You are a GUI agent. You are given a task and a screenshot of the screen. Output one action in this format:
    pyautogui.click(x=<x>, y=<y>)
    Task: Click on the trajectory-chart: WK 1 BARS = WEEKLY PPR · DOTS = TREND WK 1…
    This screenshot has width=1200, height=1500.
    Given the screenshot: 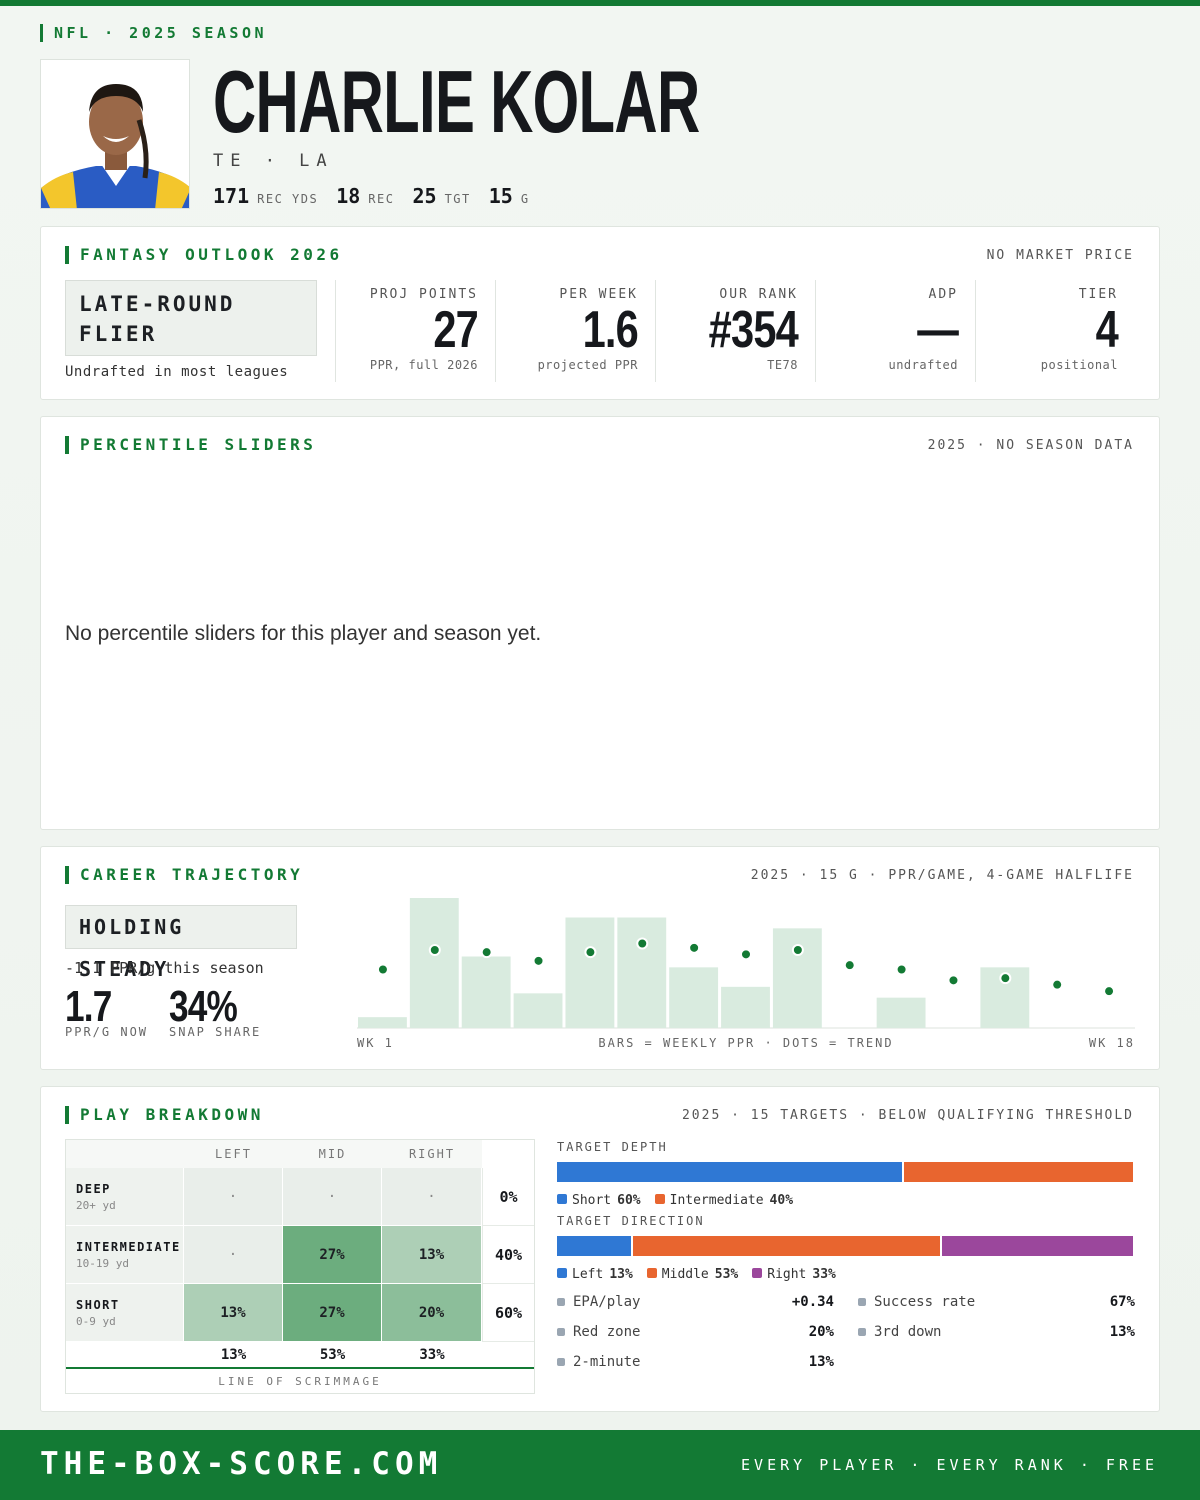 What is the action you would take?
    pyautogui.click(x=746, y=974)
    